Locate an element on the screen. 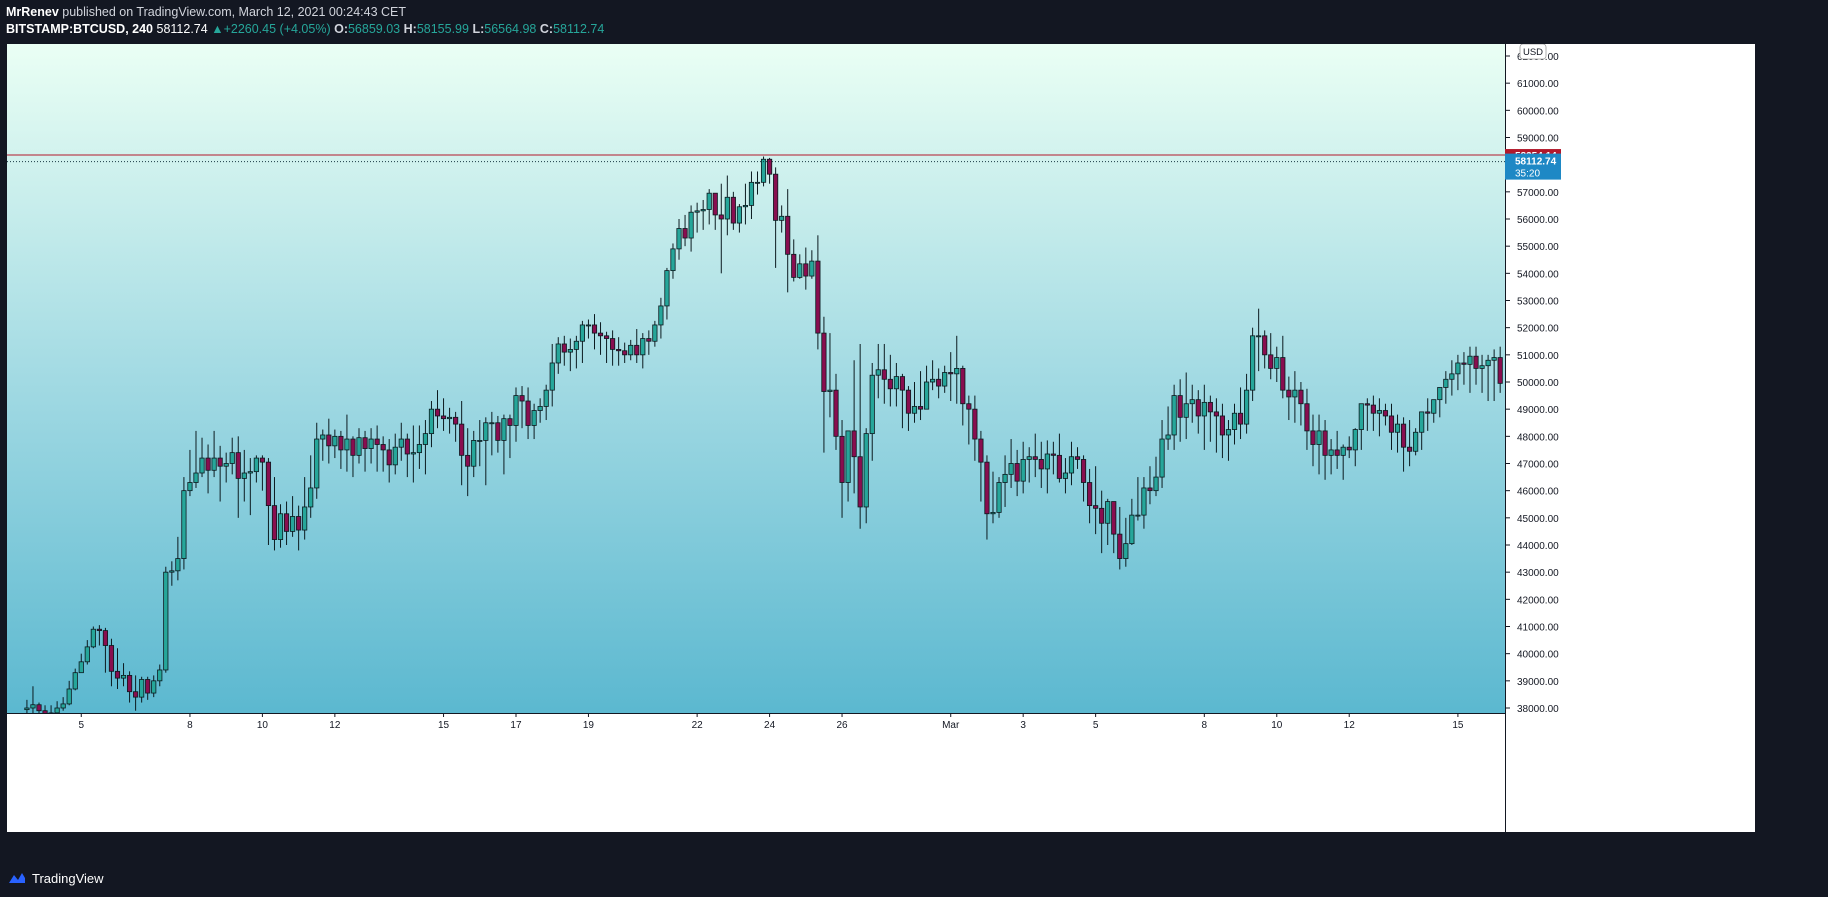 This screenshot has height=897, width=1828. x-tick-label: 22 is located at coordinates (698, 725).